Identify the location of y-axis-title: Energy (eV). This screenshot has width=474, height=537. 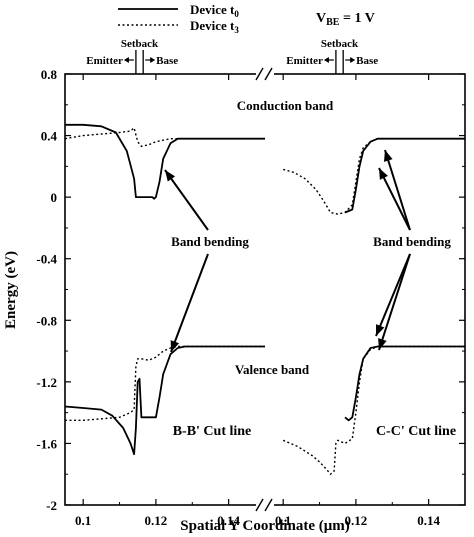
(11, 290).